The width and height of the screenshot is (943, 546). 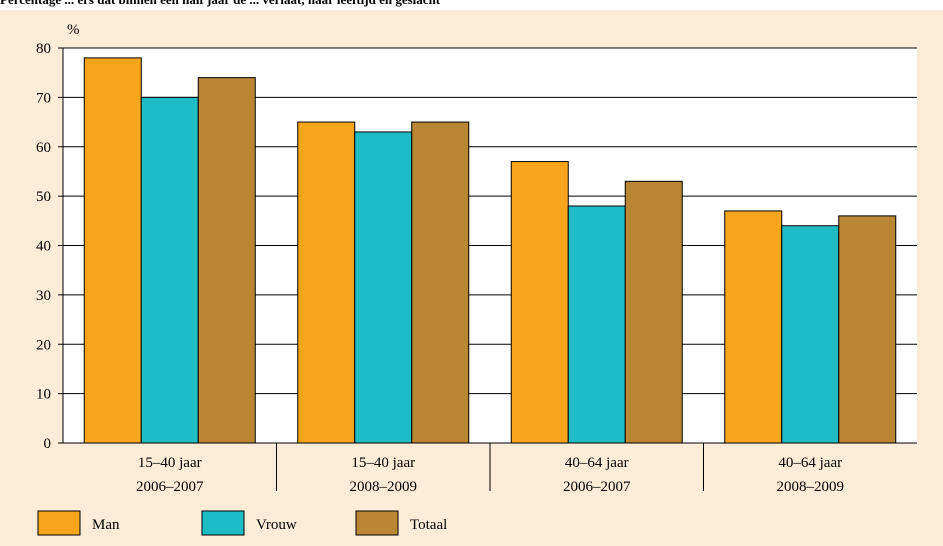 What do you see at coordinates (43, 148) in the screenshot?
I see `y-tick-label: 60` at bounding box center [43, 148].